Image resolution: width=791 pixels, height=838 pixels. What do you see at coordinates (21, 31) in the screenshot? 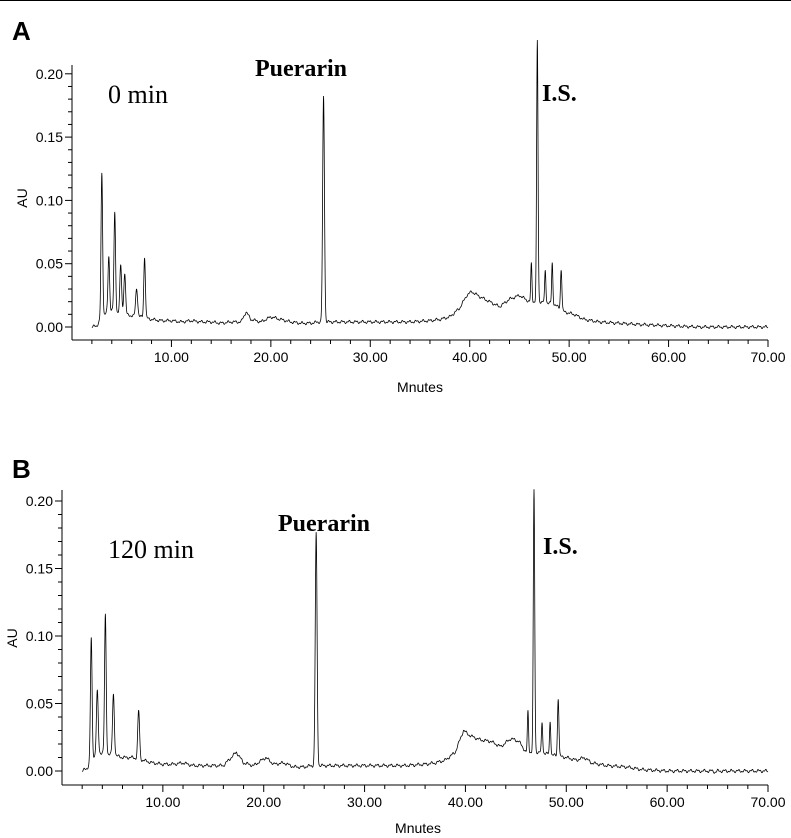
I see `panel-letter: A` at bounding box center [21, 31].